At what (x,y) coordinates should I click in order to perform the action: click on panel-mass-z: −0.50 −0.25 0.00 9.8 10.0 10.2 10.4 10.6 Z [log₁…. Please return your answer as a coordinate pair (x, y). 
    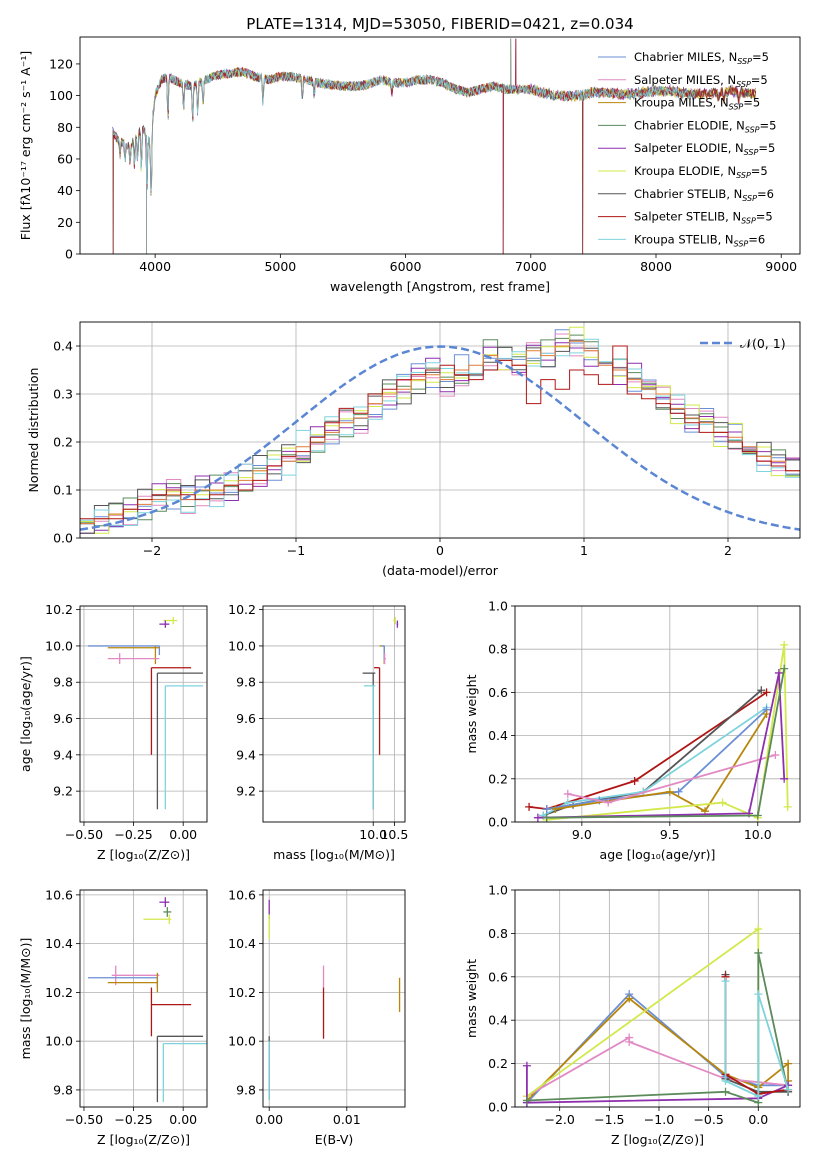
    Looking at the image, I should click on (113, 1017).